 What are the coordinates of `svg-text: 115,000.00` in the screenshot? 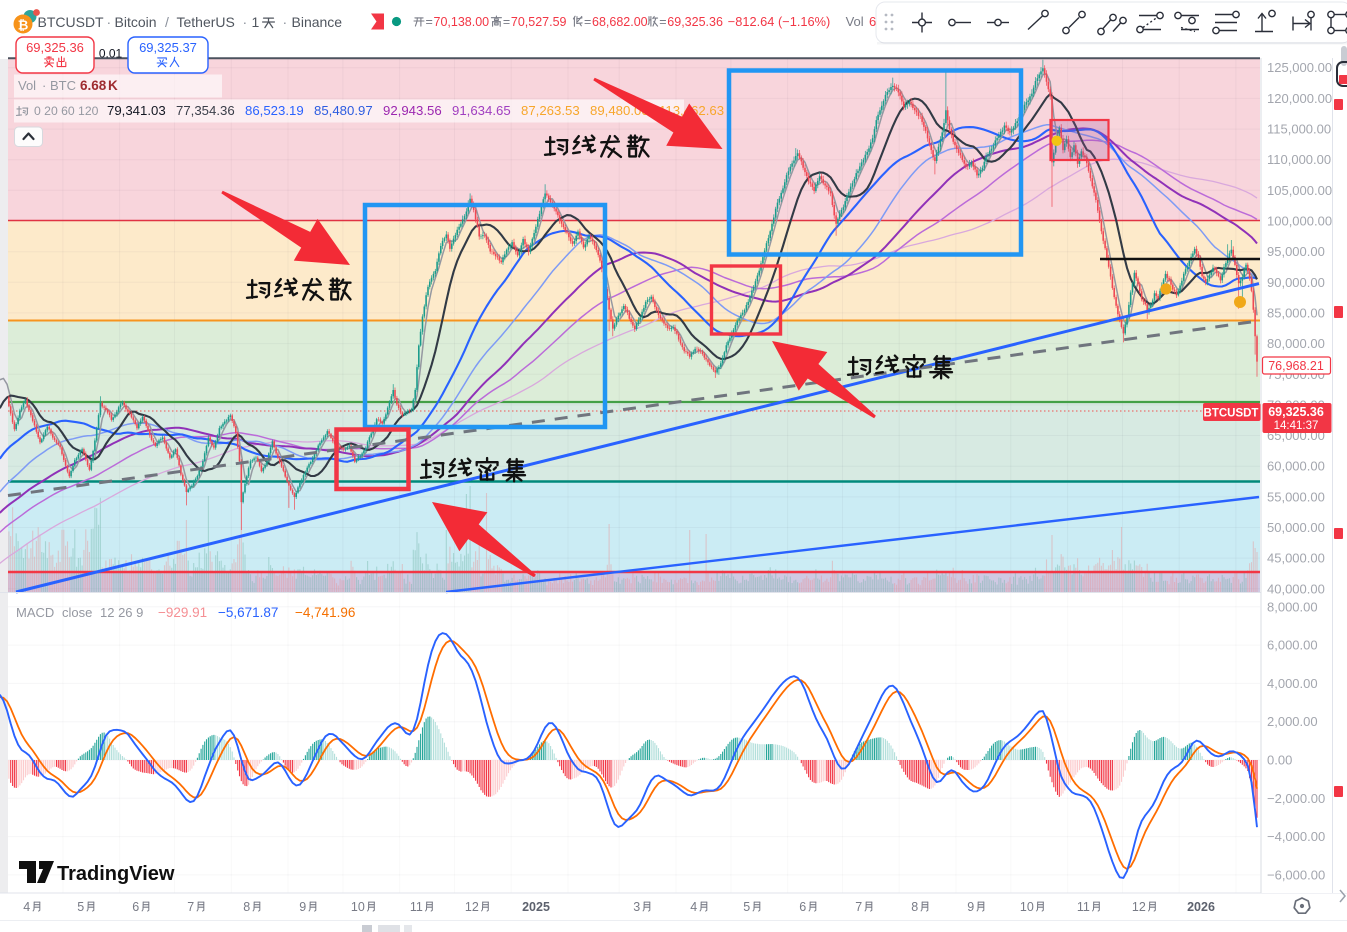 It's located at (1299, 129).